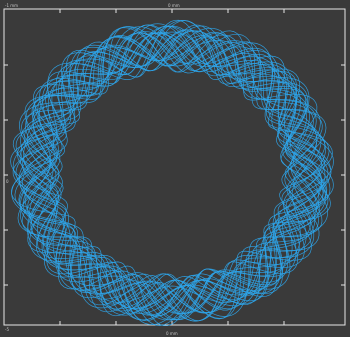  Describe the element at coordinates (174, 5) in the screenshot. I see `top-axis-center-label: 0 mm` at that location.